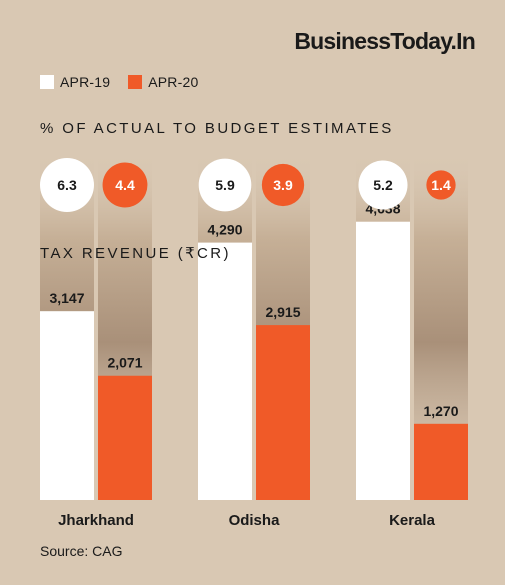 Image resolution: width=505 pixels, height=585 pixels. Describe the element at coordinates (125, 437) in the screenshot. I see `bar-apr-20-jharkhand` at that location.